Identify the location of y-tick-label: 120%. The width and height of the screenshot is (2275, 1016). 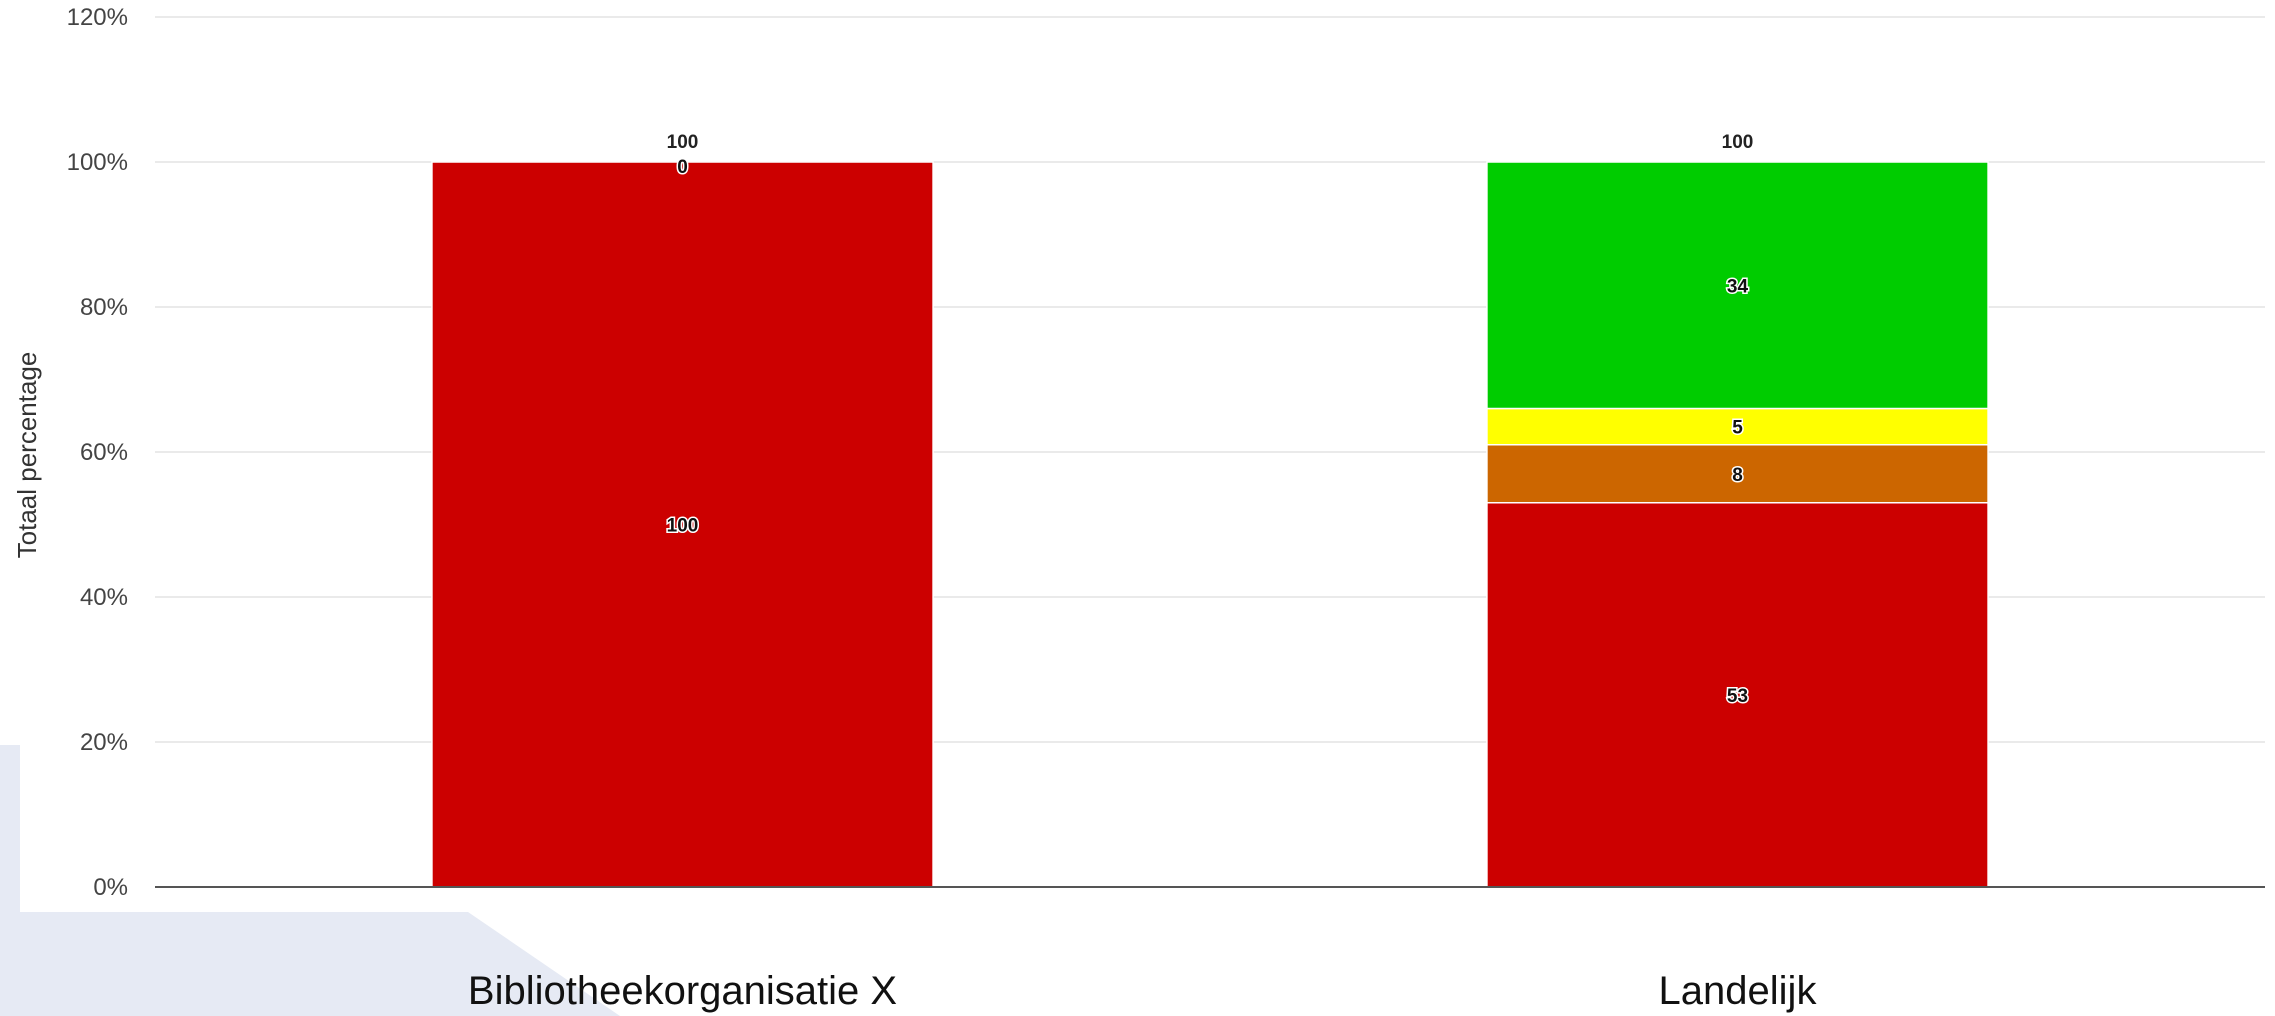
(97, 17).